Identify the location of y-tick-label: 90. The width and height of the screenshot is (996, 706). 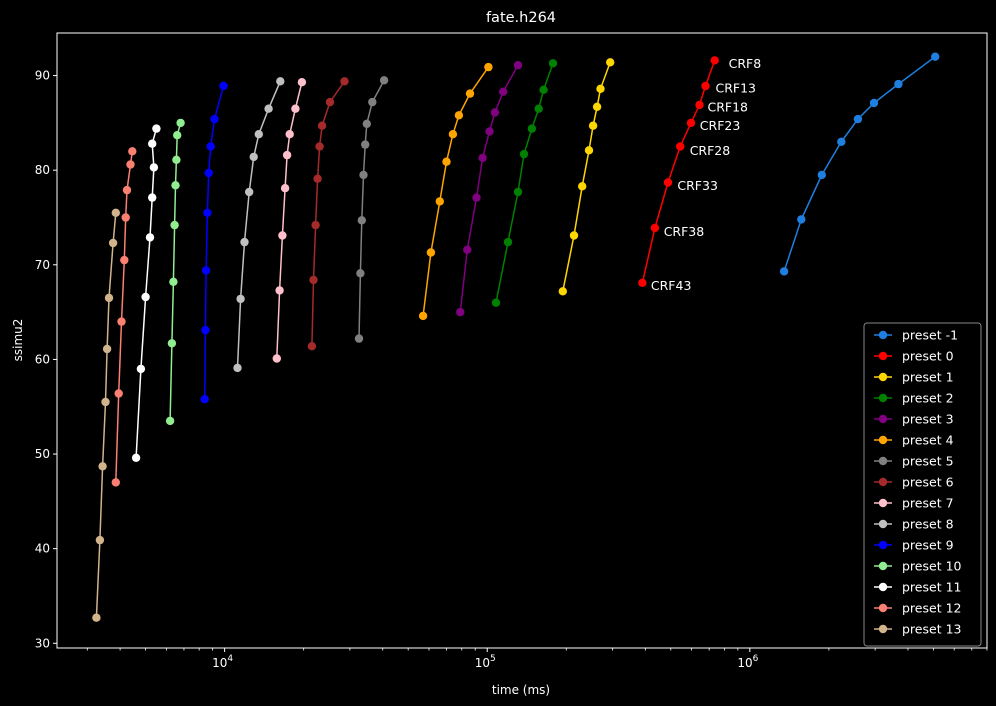
(42, 76).